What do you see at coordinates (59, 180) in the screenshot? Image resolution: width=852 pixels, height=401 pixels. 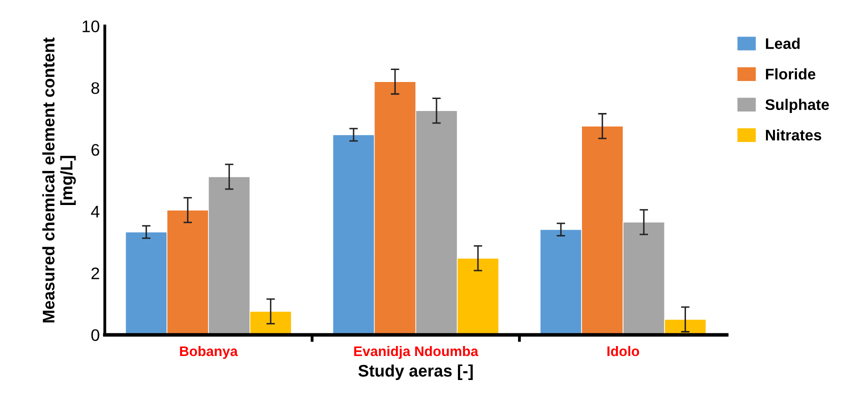 I see `y-axis-title: Measured chemical element content [mg/L]` at bounding box center [59, 180].